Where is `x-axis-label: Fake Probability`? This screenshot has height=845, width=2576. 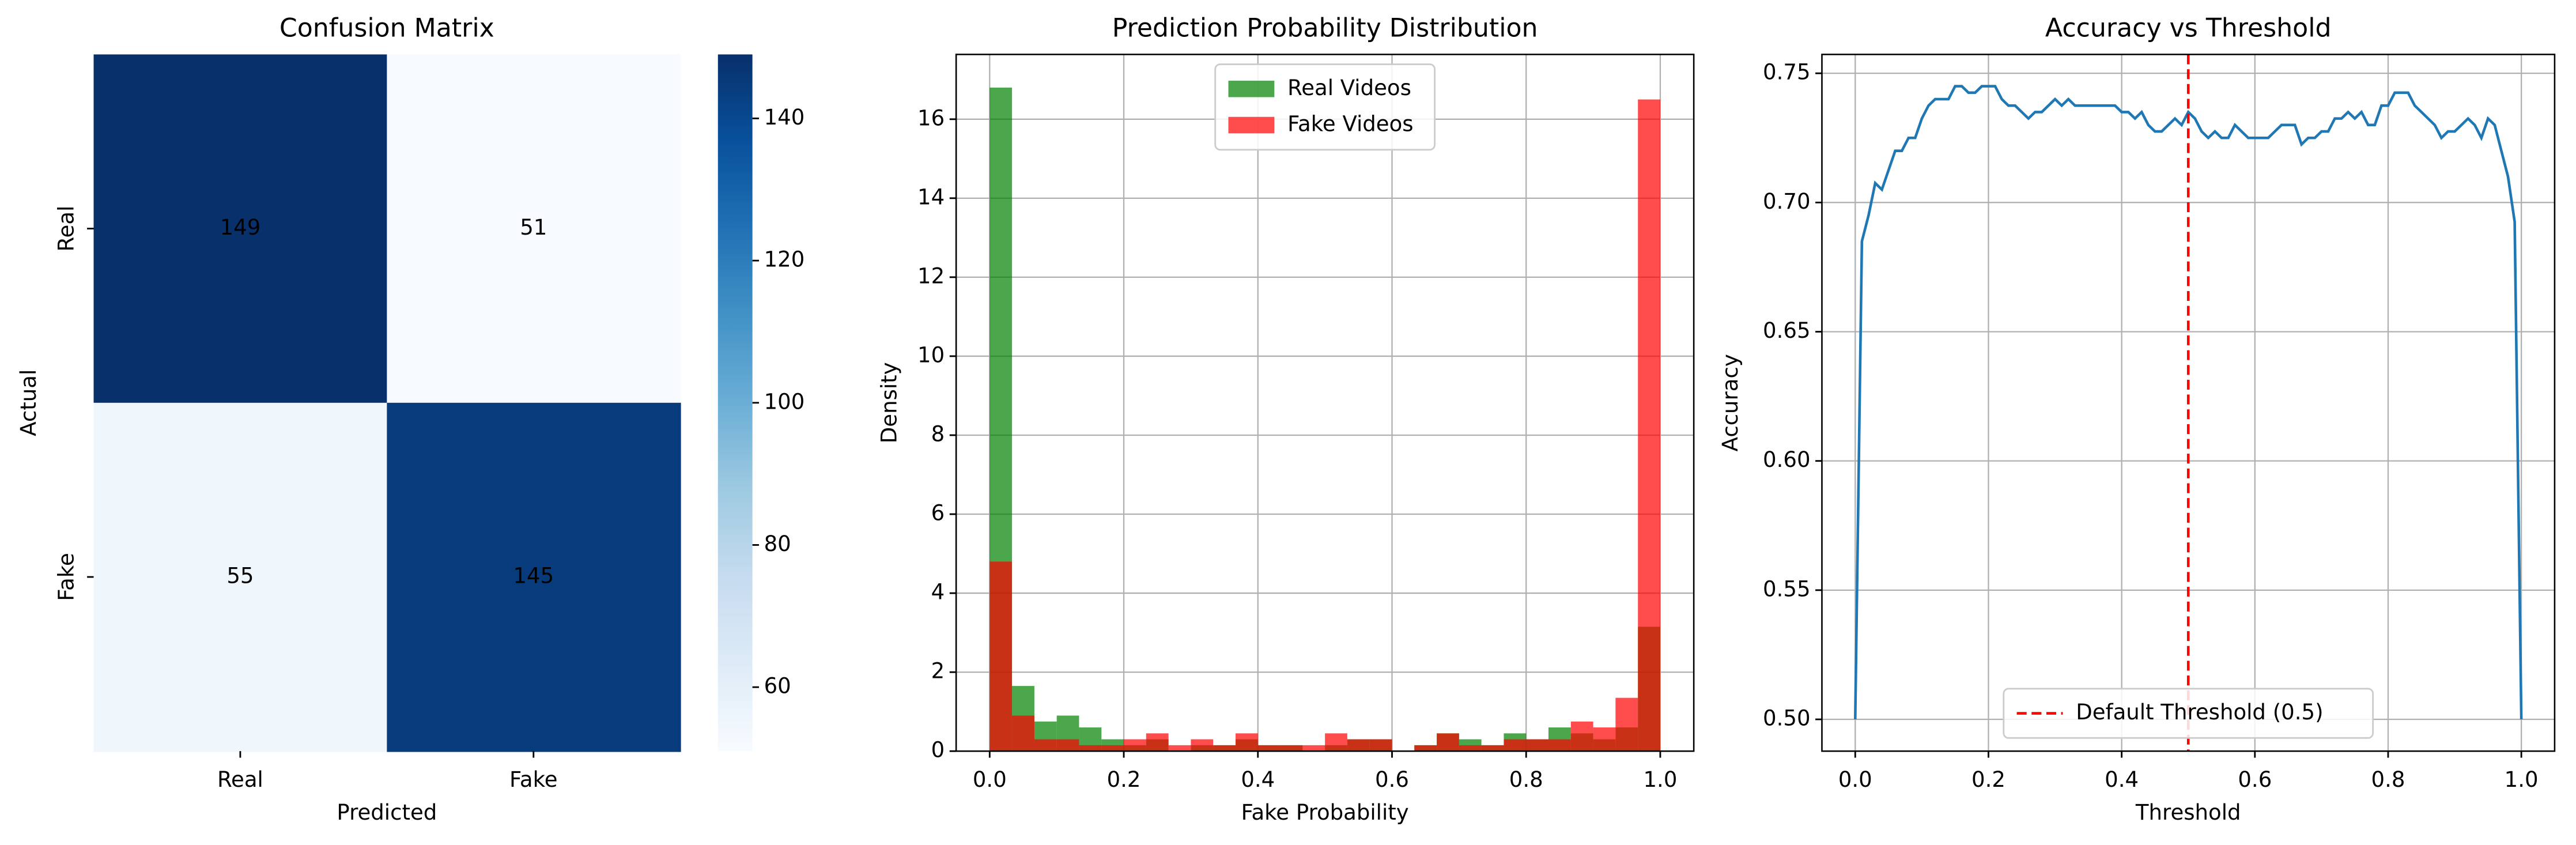 x-axis-label: Fake Probability is located at coordinates (1325, 812).